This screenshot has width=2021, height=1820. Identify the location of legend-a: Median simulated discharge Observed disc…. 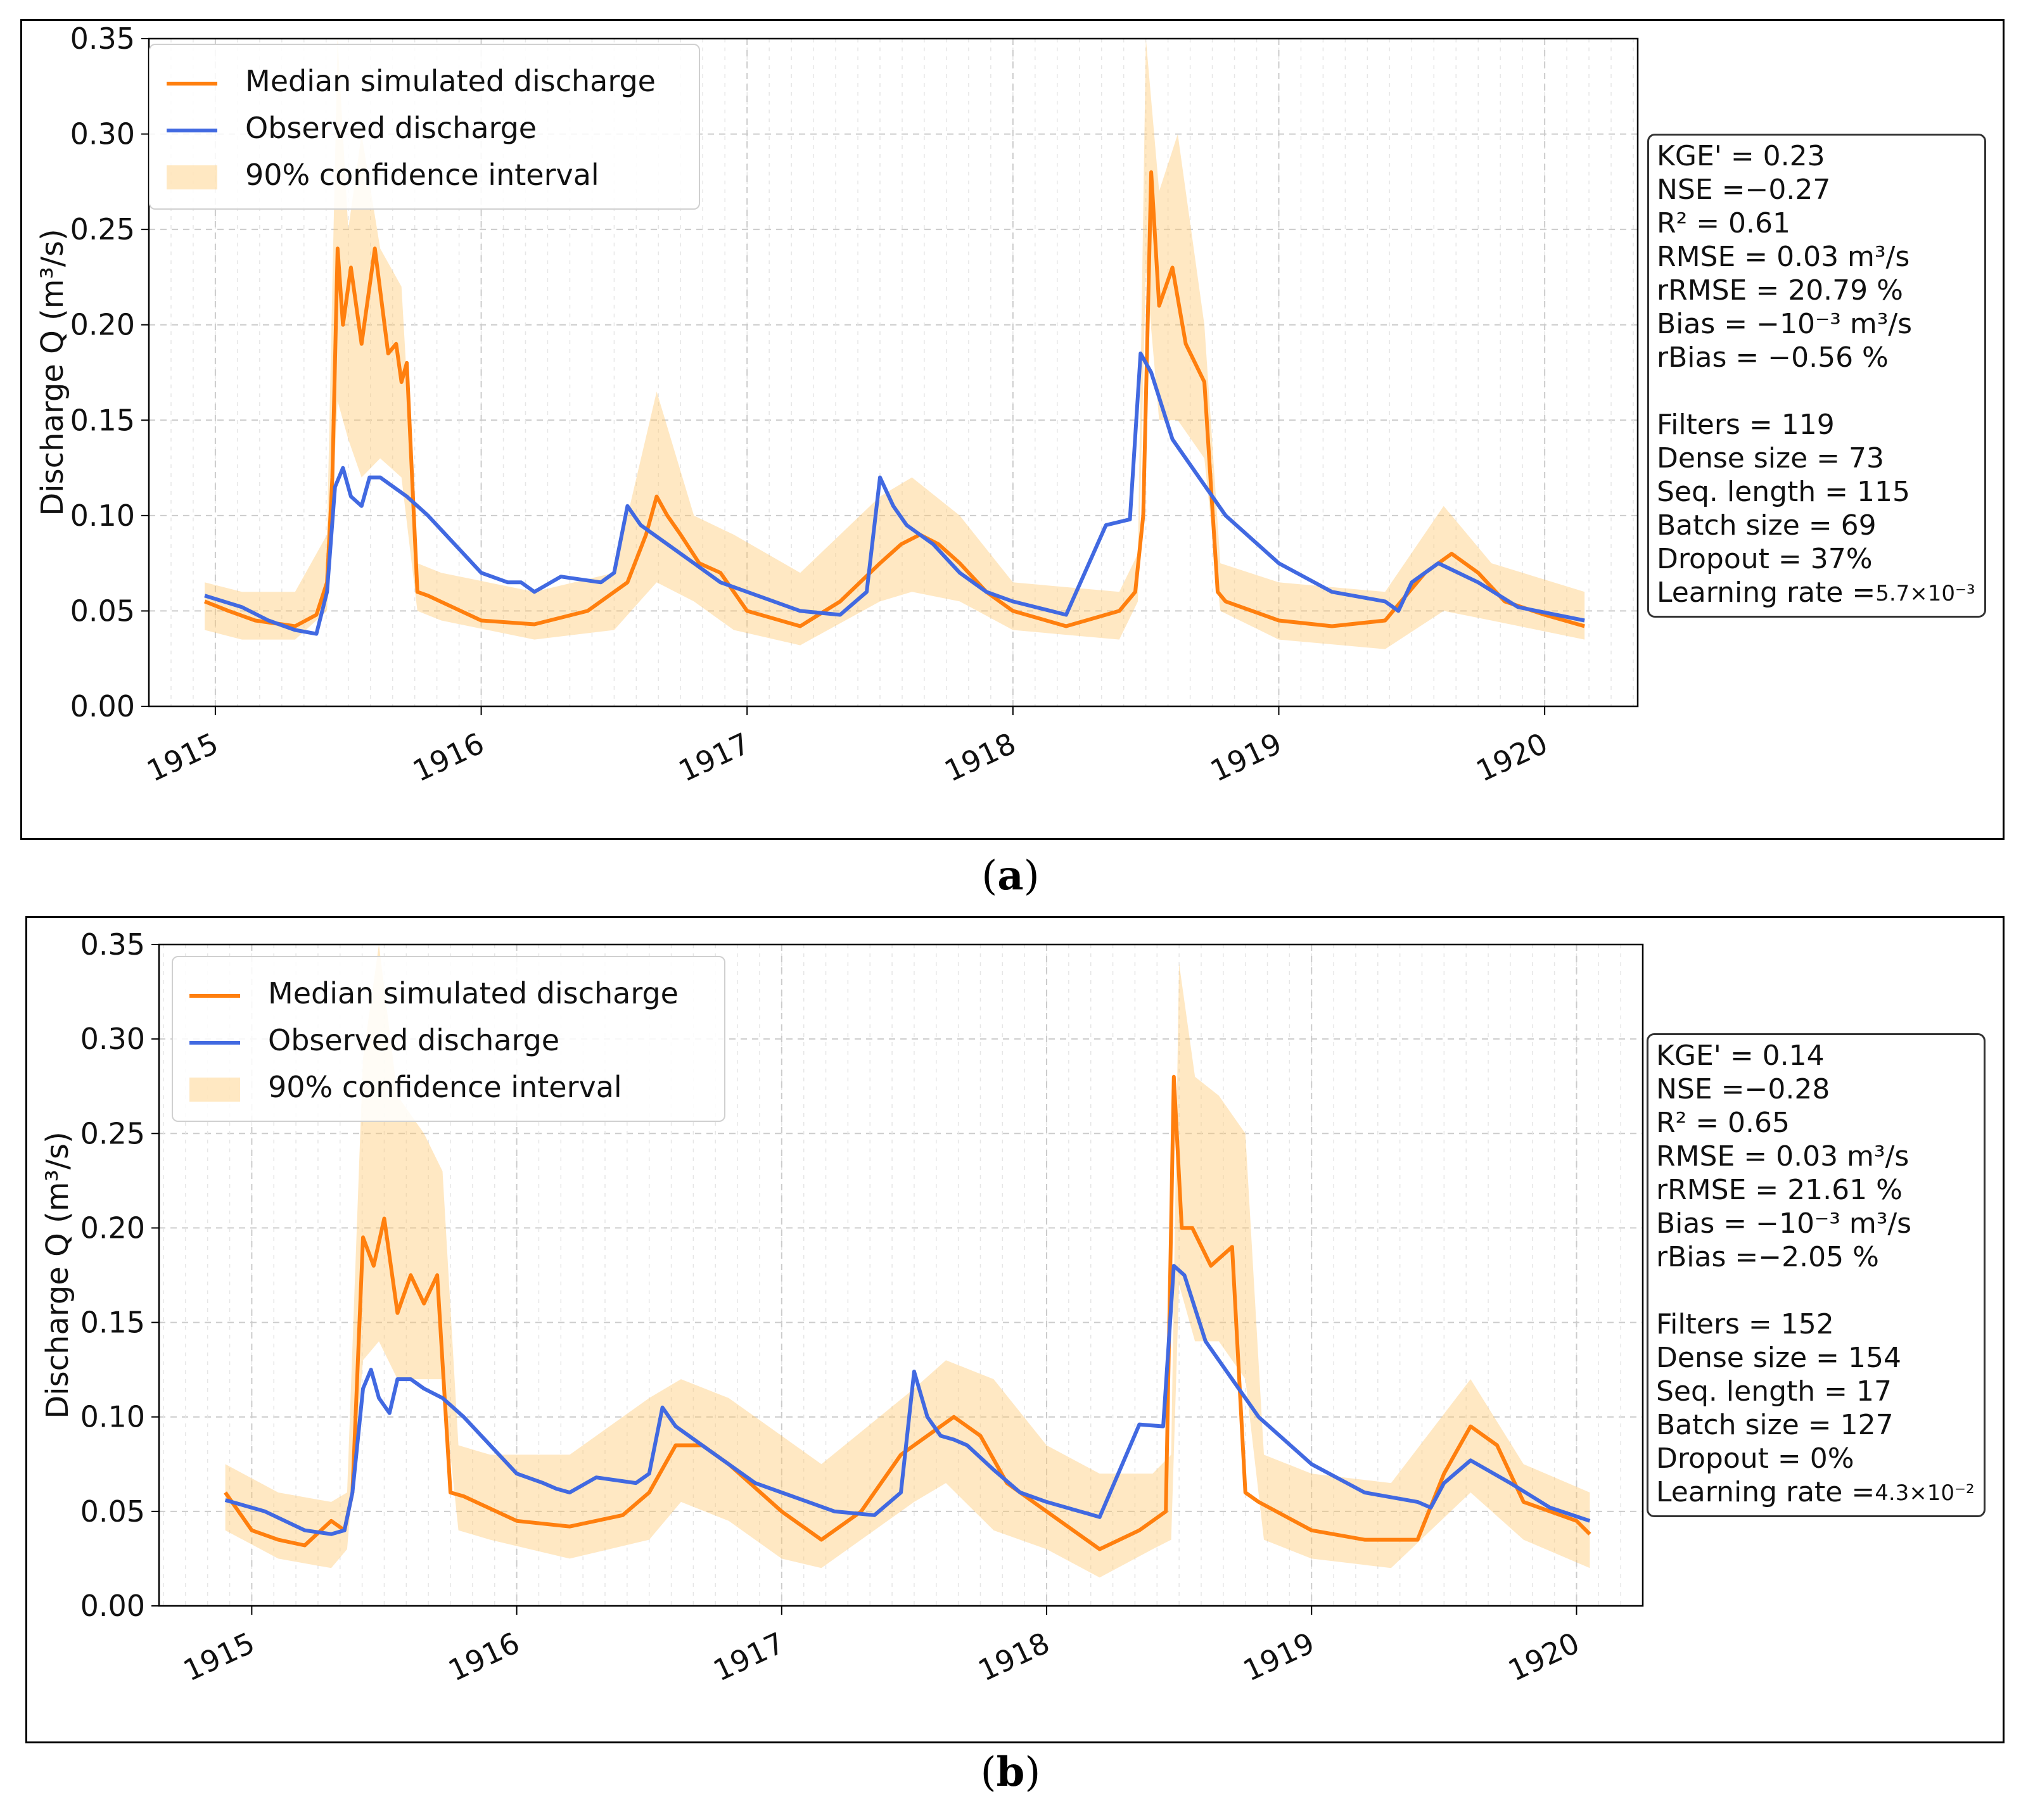
(424, 127).